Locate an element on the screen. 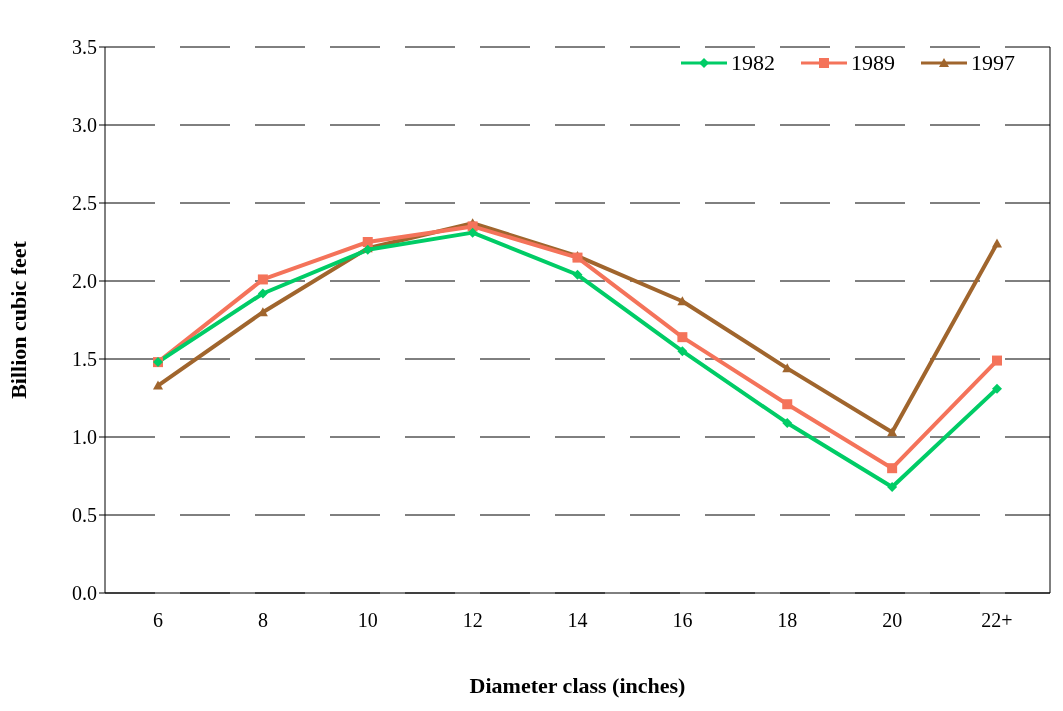 The image size is (1063, 711). y-tick-label: 3.5 is located at coordinates (84, 47).